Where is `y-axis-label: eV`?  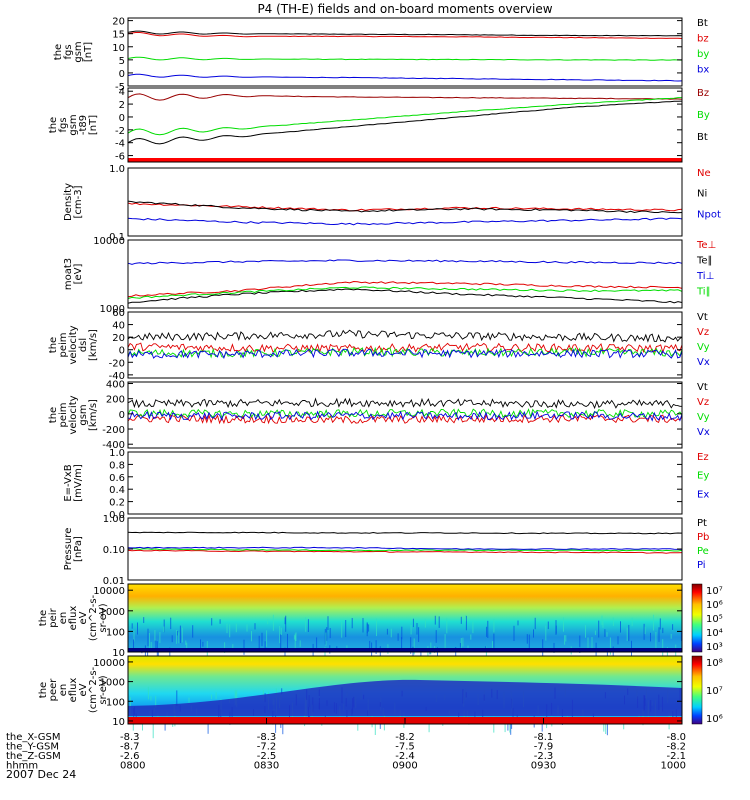
y-axis-label: eV is located at coordinates (83, 689).